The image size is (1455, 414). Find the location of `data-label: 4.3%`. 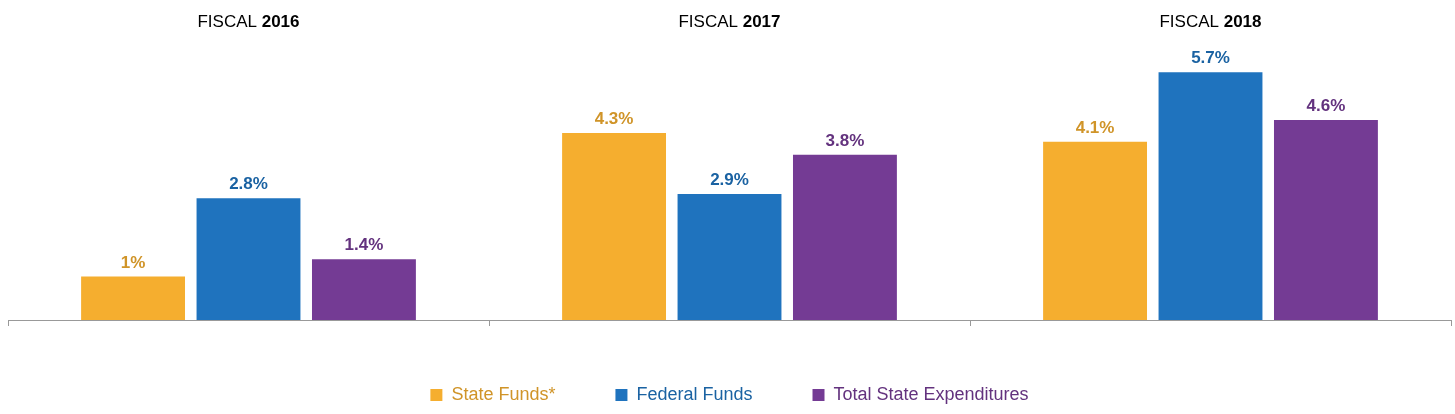

data-label: 4.3% is located at coordinates (614, 119).